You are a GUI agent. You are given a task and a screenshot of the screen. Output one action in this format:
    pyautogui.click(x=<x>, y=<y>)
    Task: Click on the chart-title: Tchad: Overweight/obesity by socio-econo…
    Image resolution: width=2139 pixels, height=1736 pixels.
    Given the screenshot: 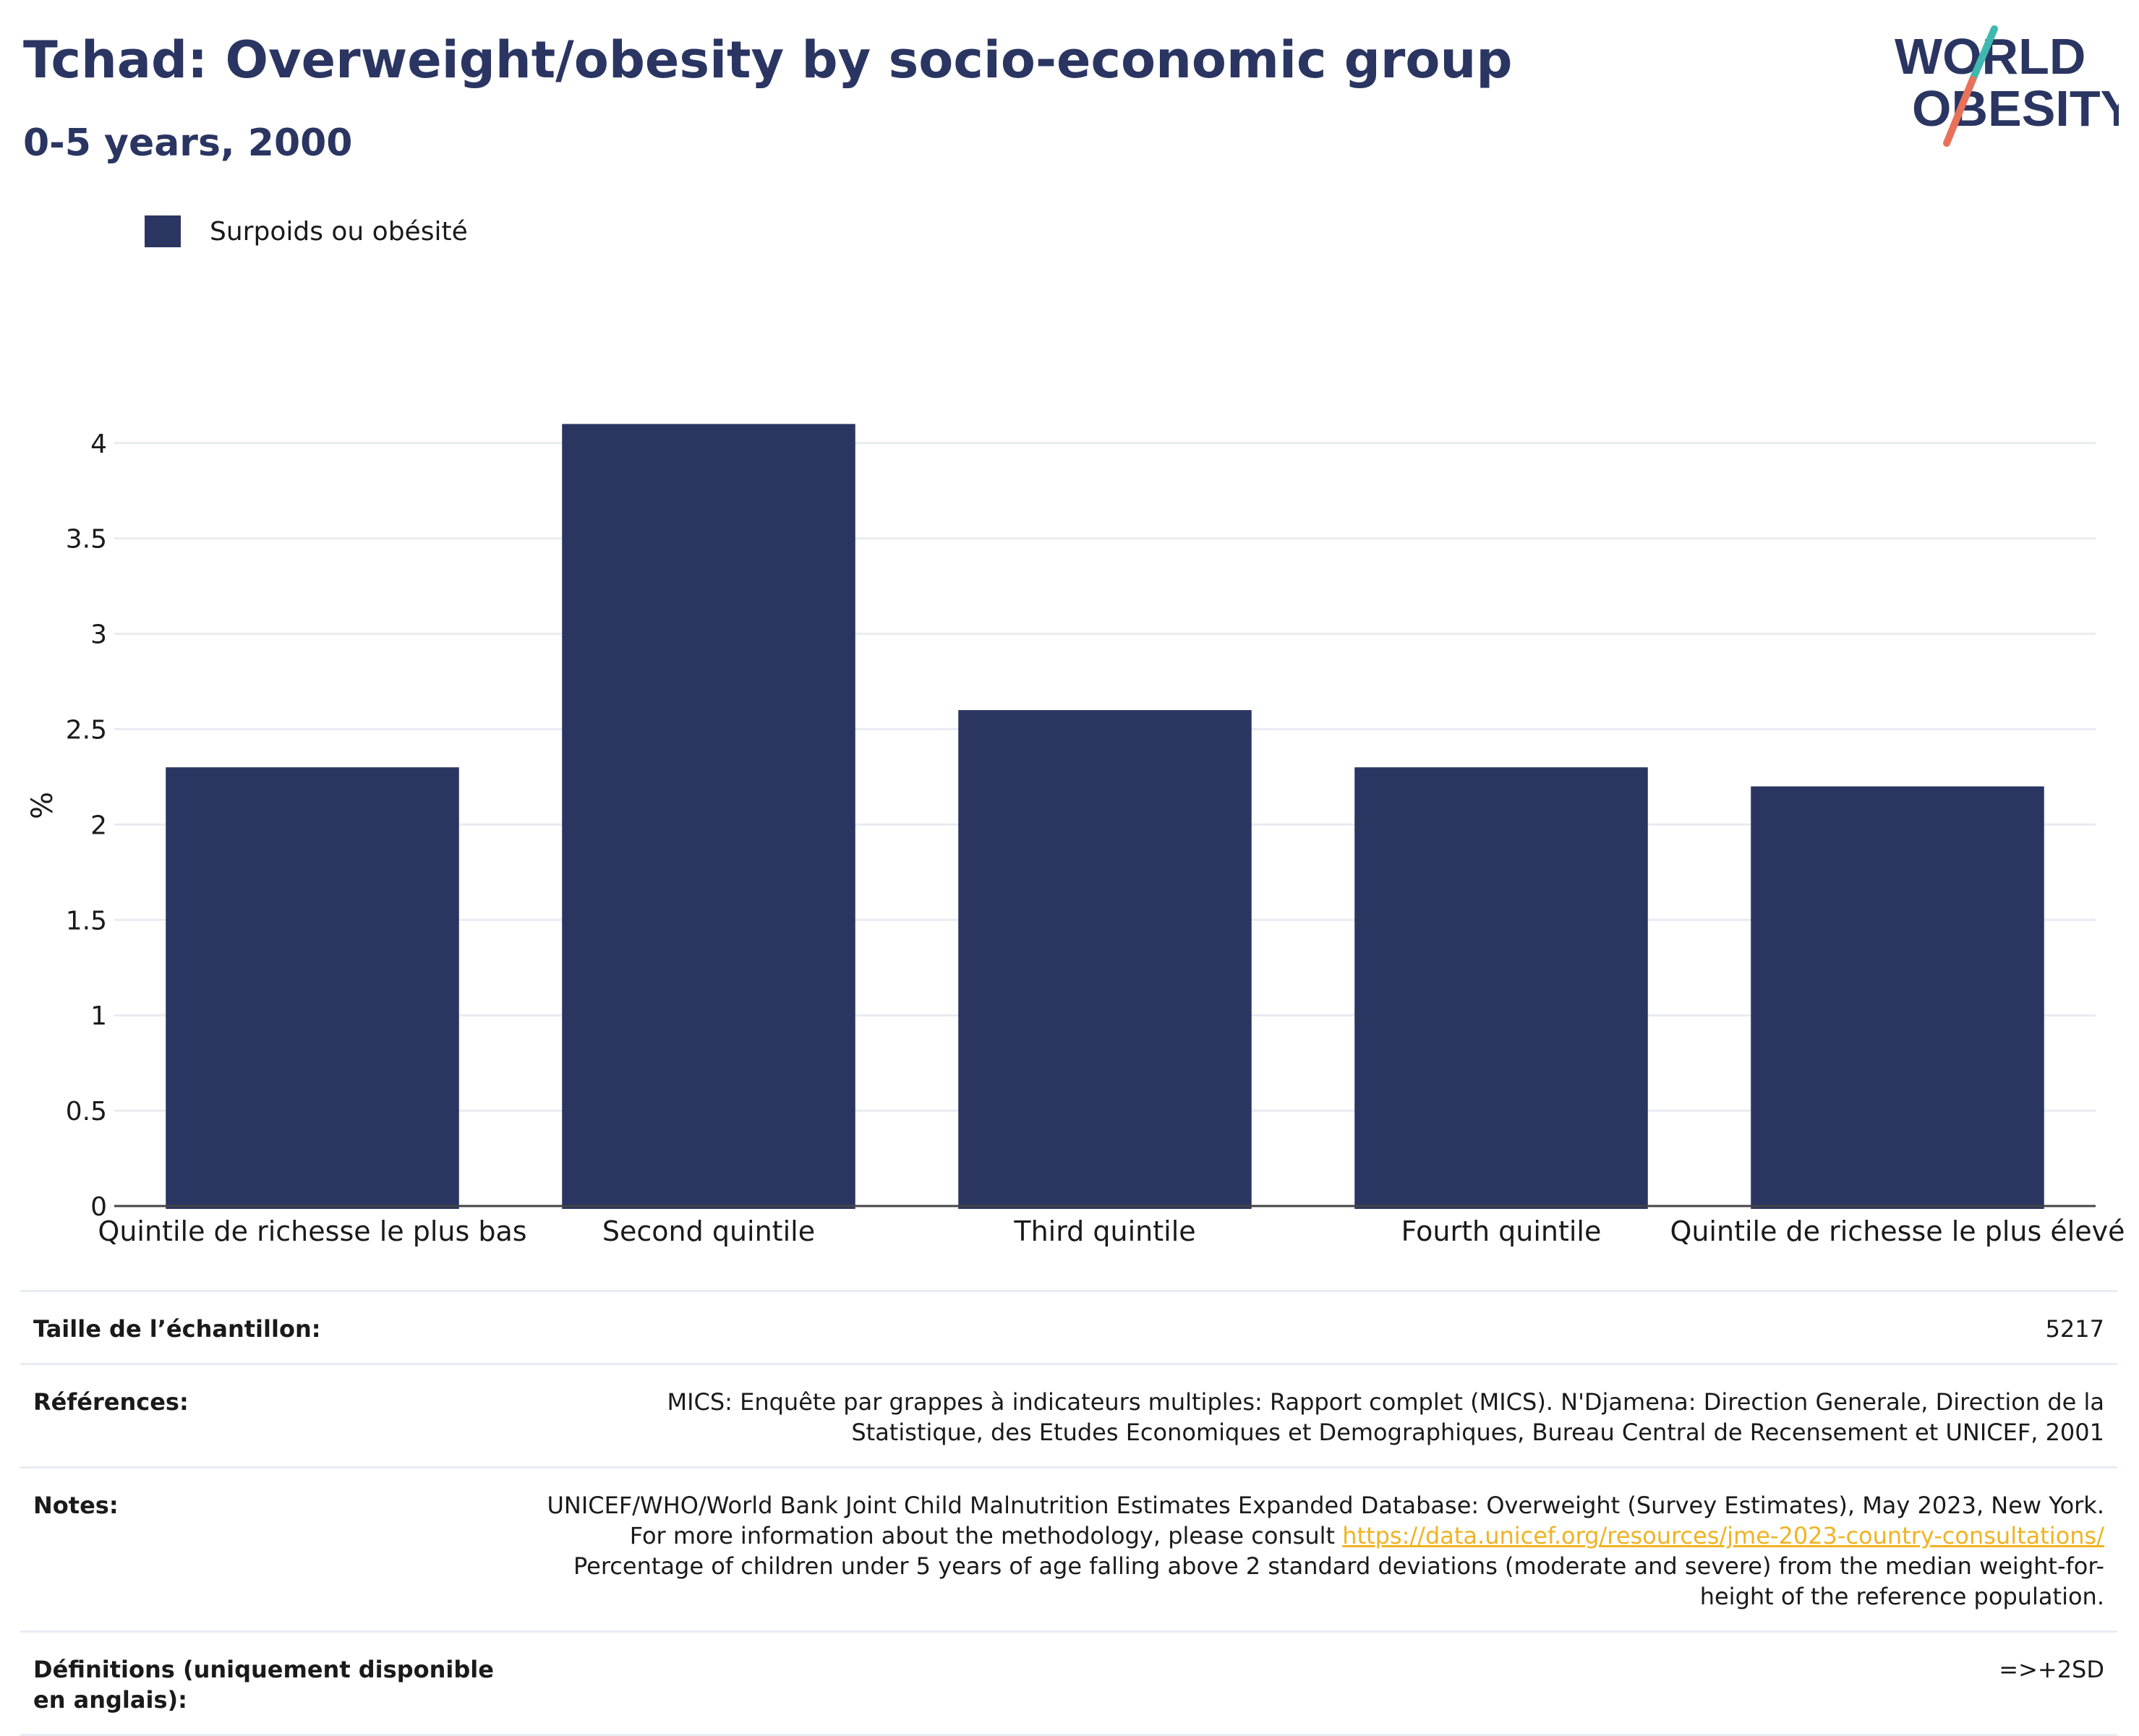 What is the action you would take?
    pyautogui.click(x=768, y=60)
    